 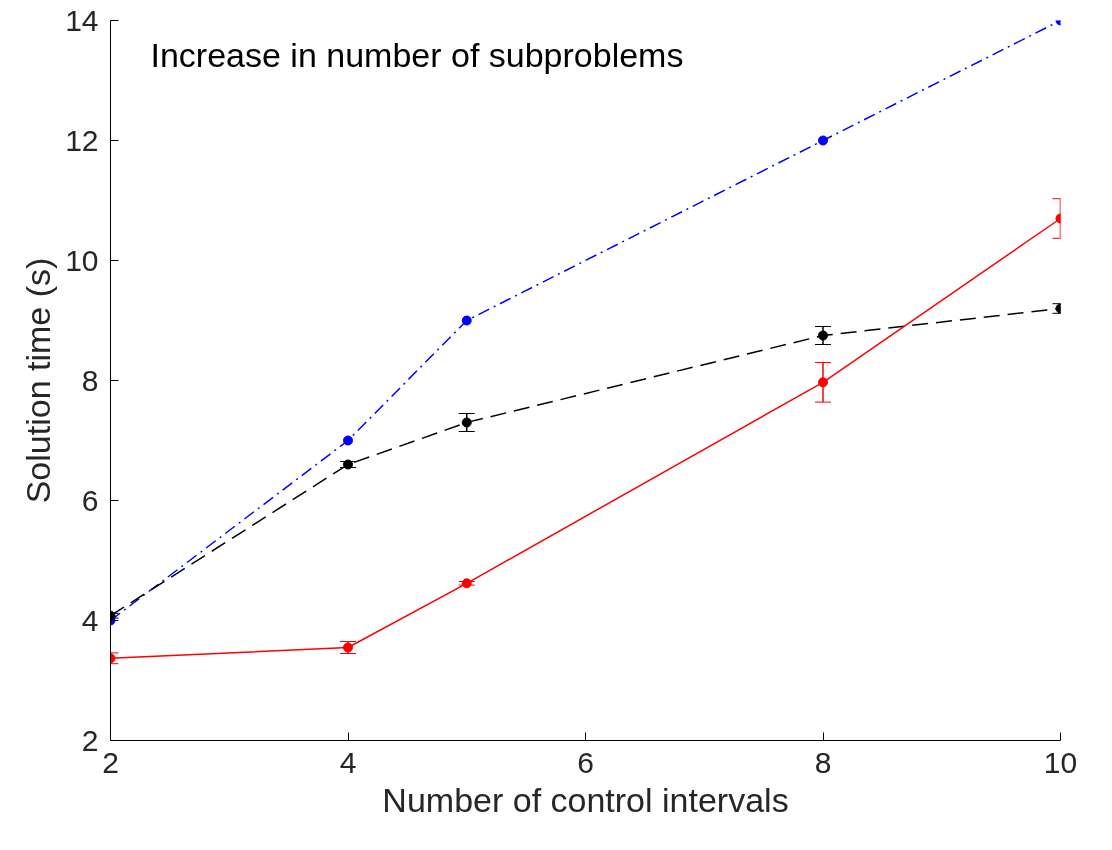 What do you see at coordinates (90, 740) in the screenshot?
I see `y-tick-label: 2` at bounding box center [90, 740].